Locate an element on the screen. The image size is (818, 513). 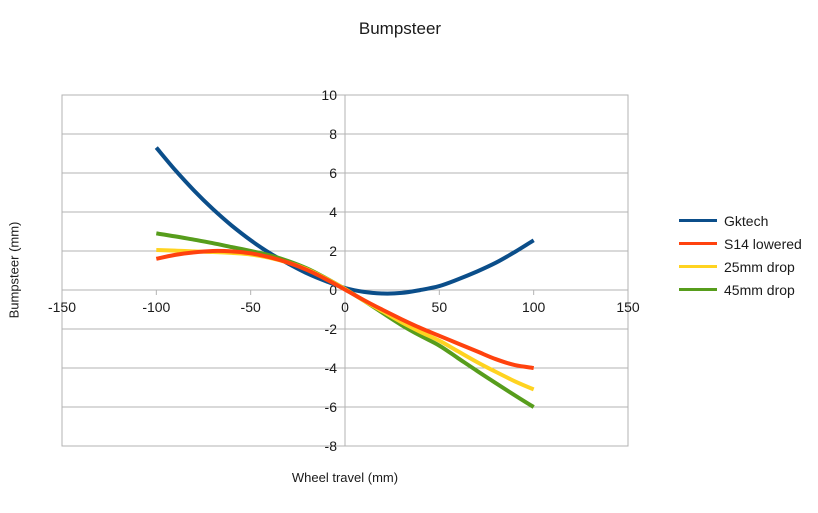
y-tick-label: 2 is located at coordinates (333, 251).